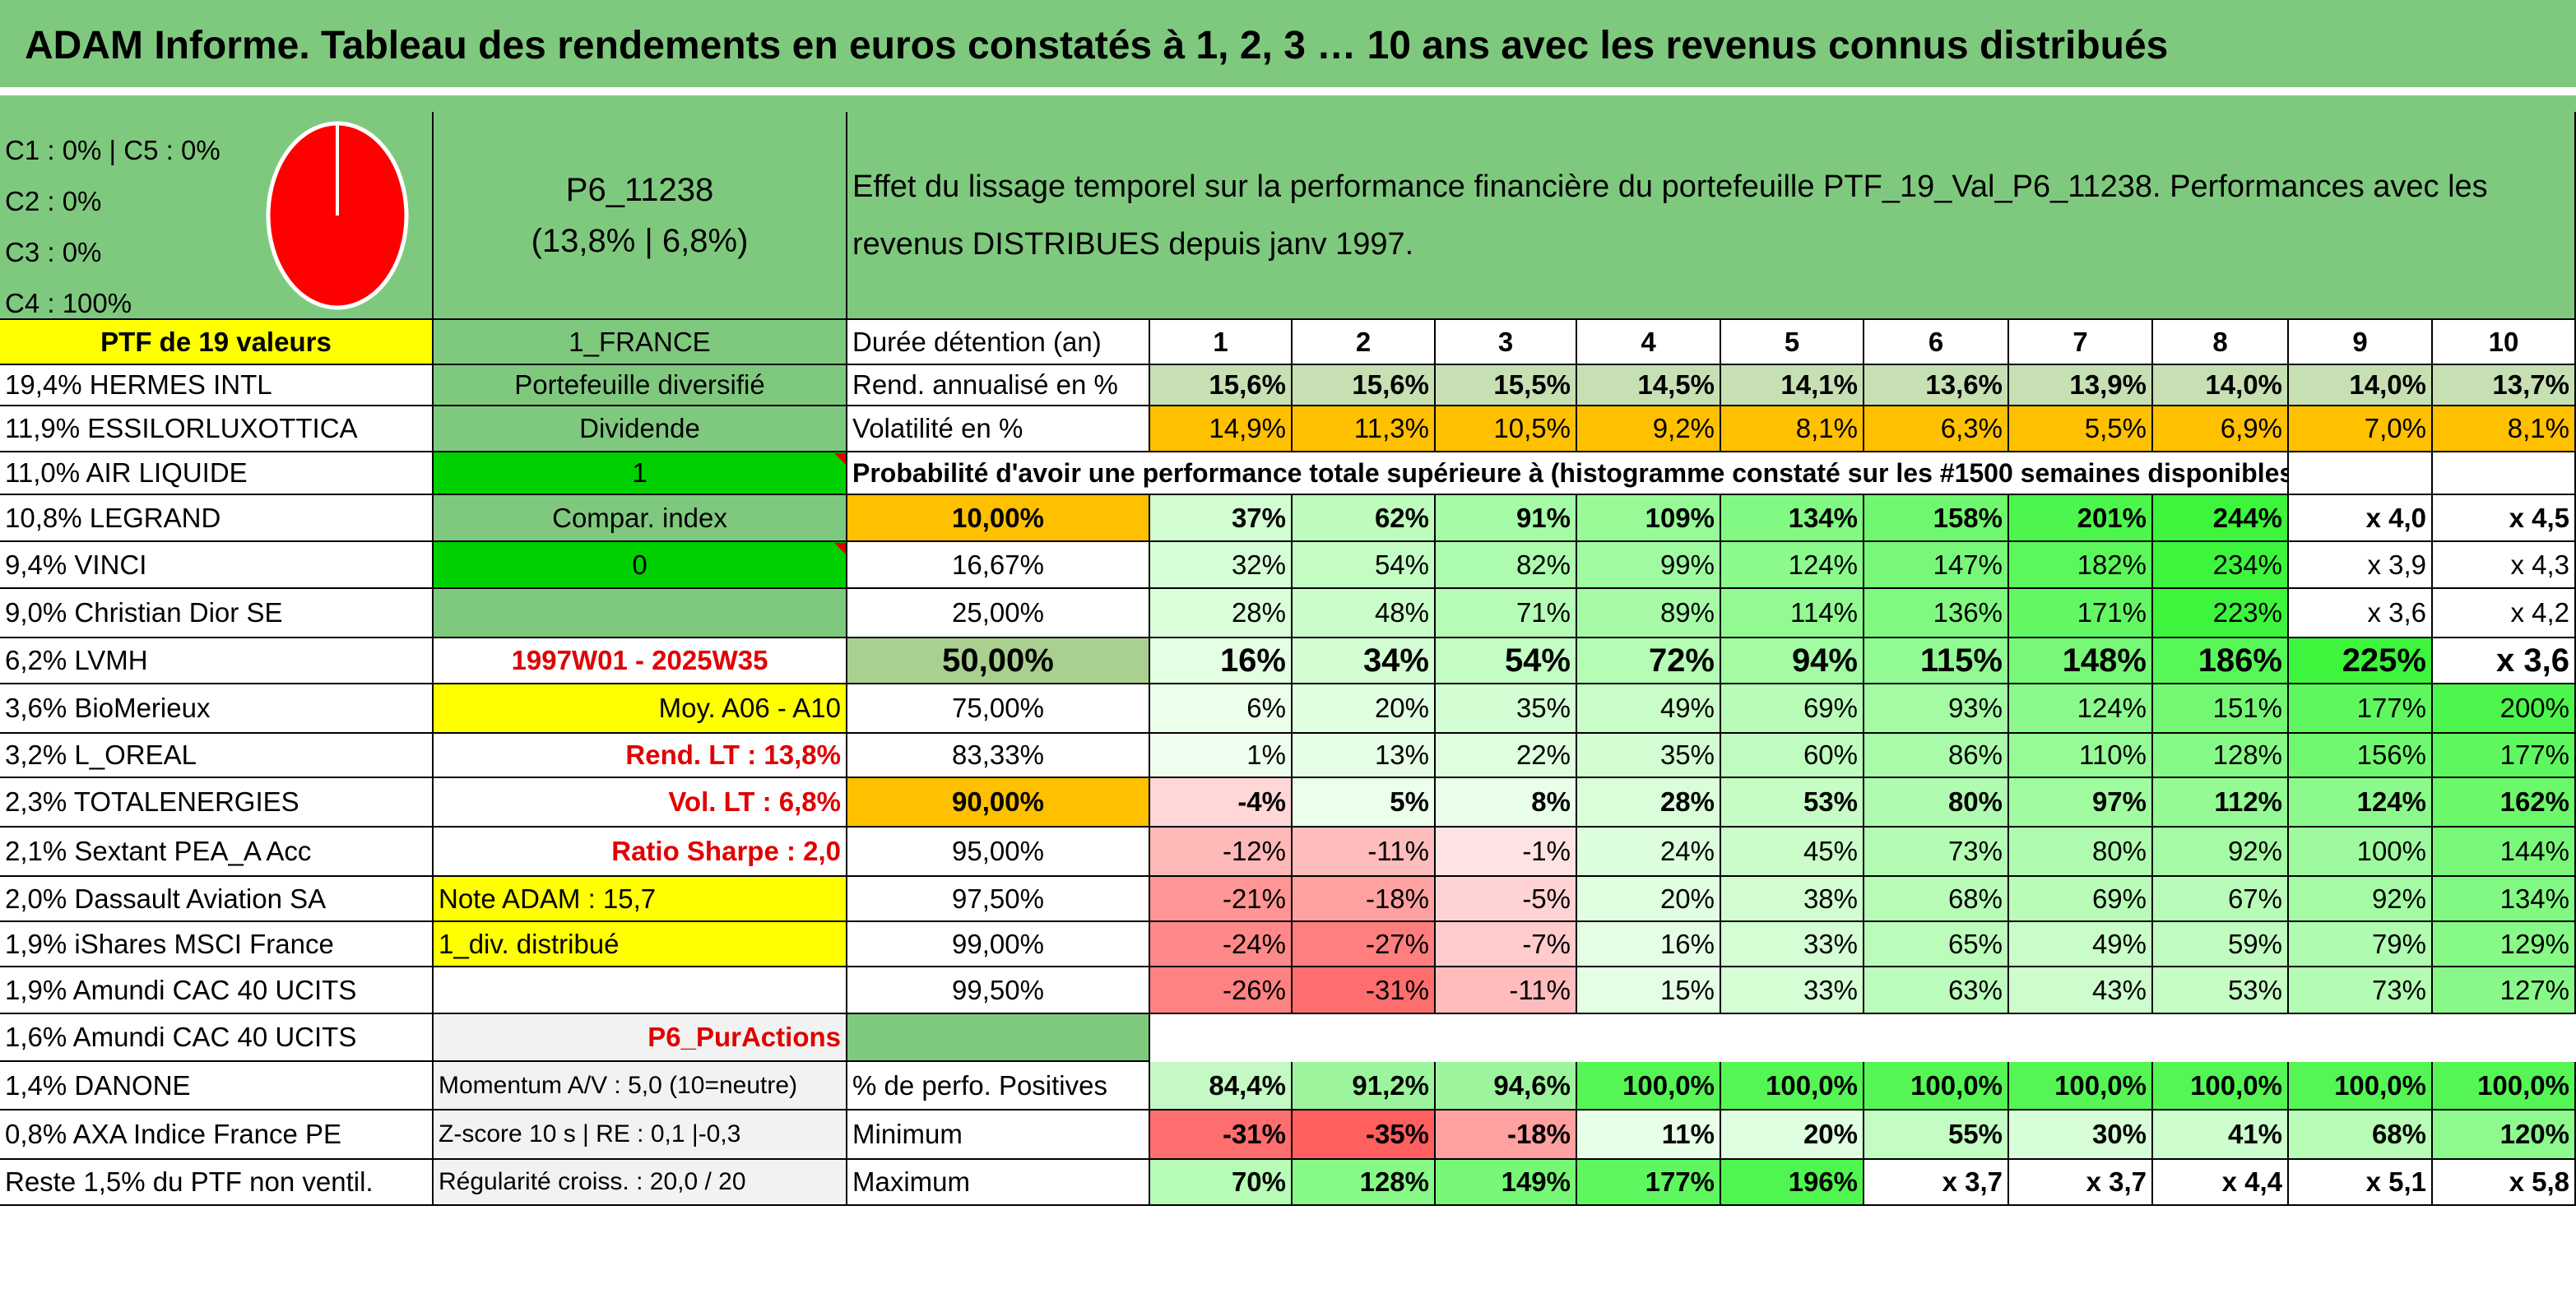  I want to click on probability-threshold: 83,33%, so click(998, 756).